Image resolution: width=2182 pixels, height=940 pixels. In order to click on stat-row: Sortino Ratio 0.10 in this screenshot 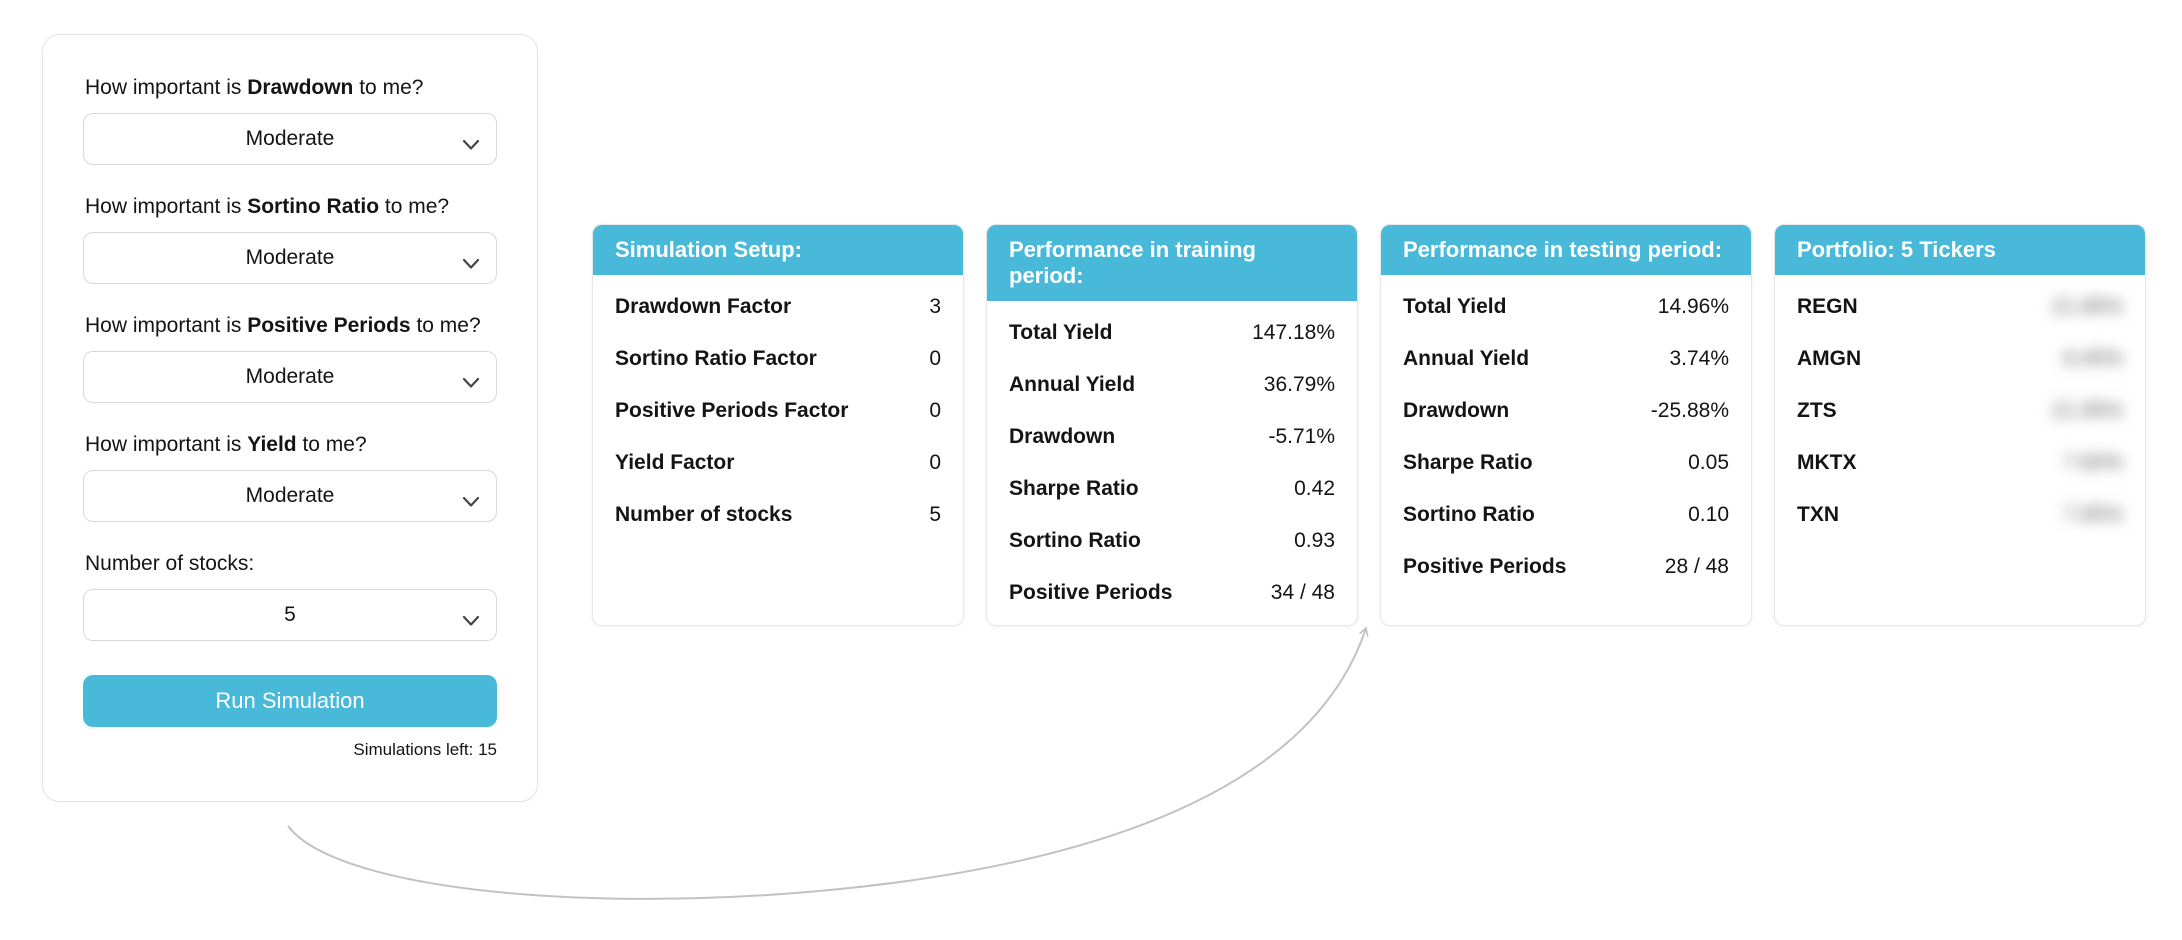, I will do `click(1566, 514)`.